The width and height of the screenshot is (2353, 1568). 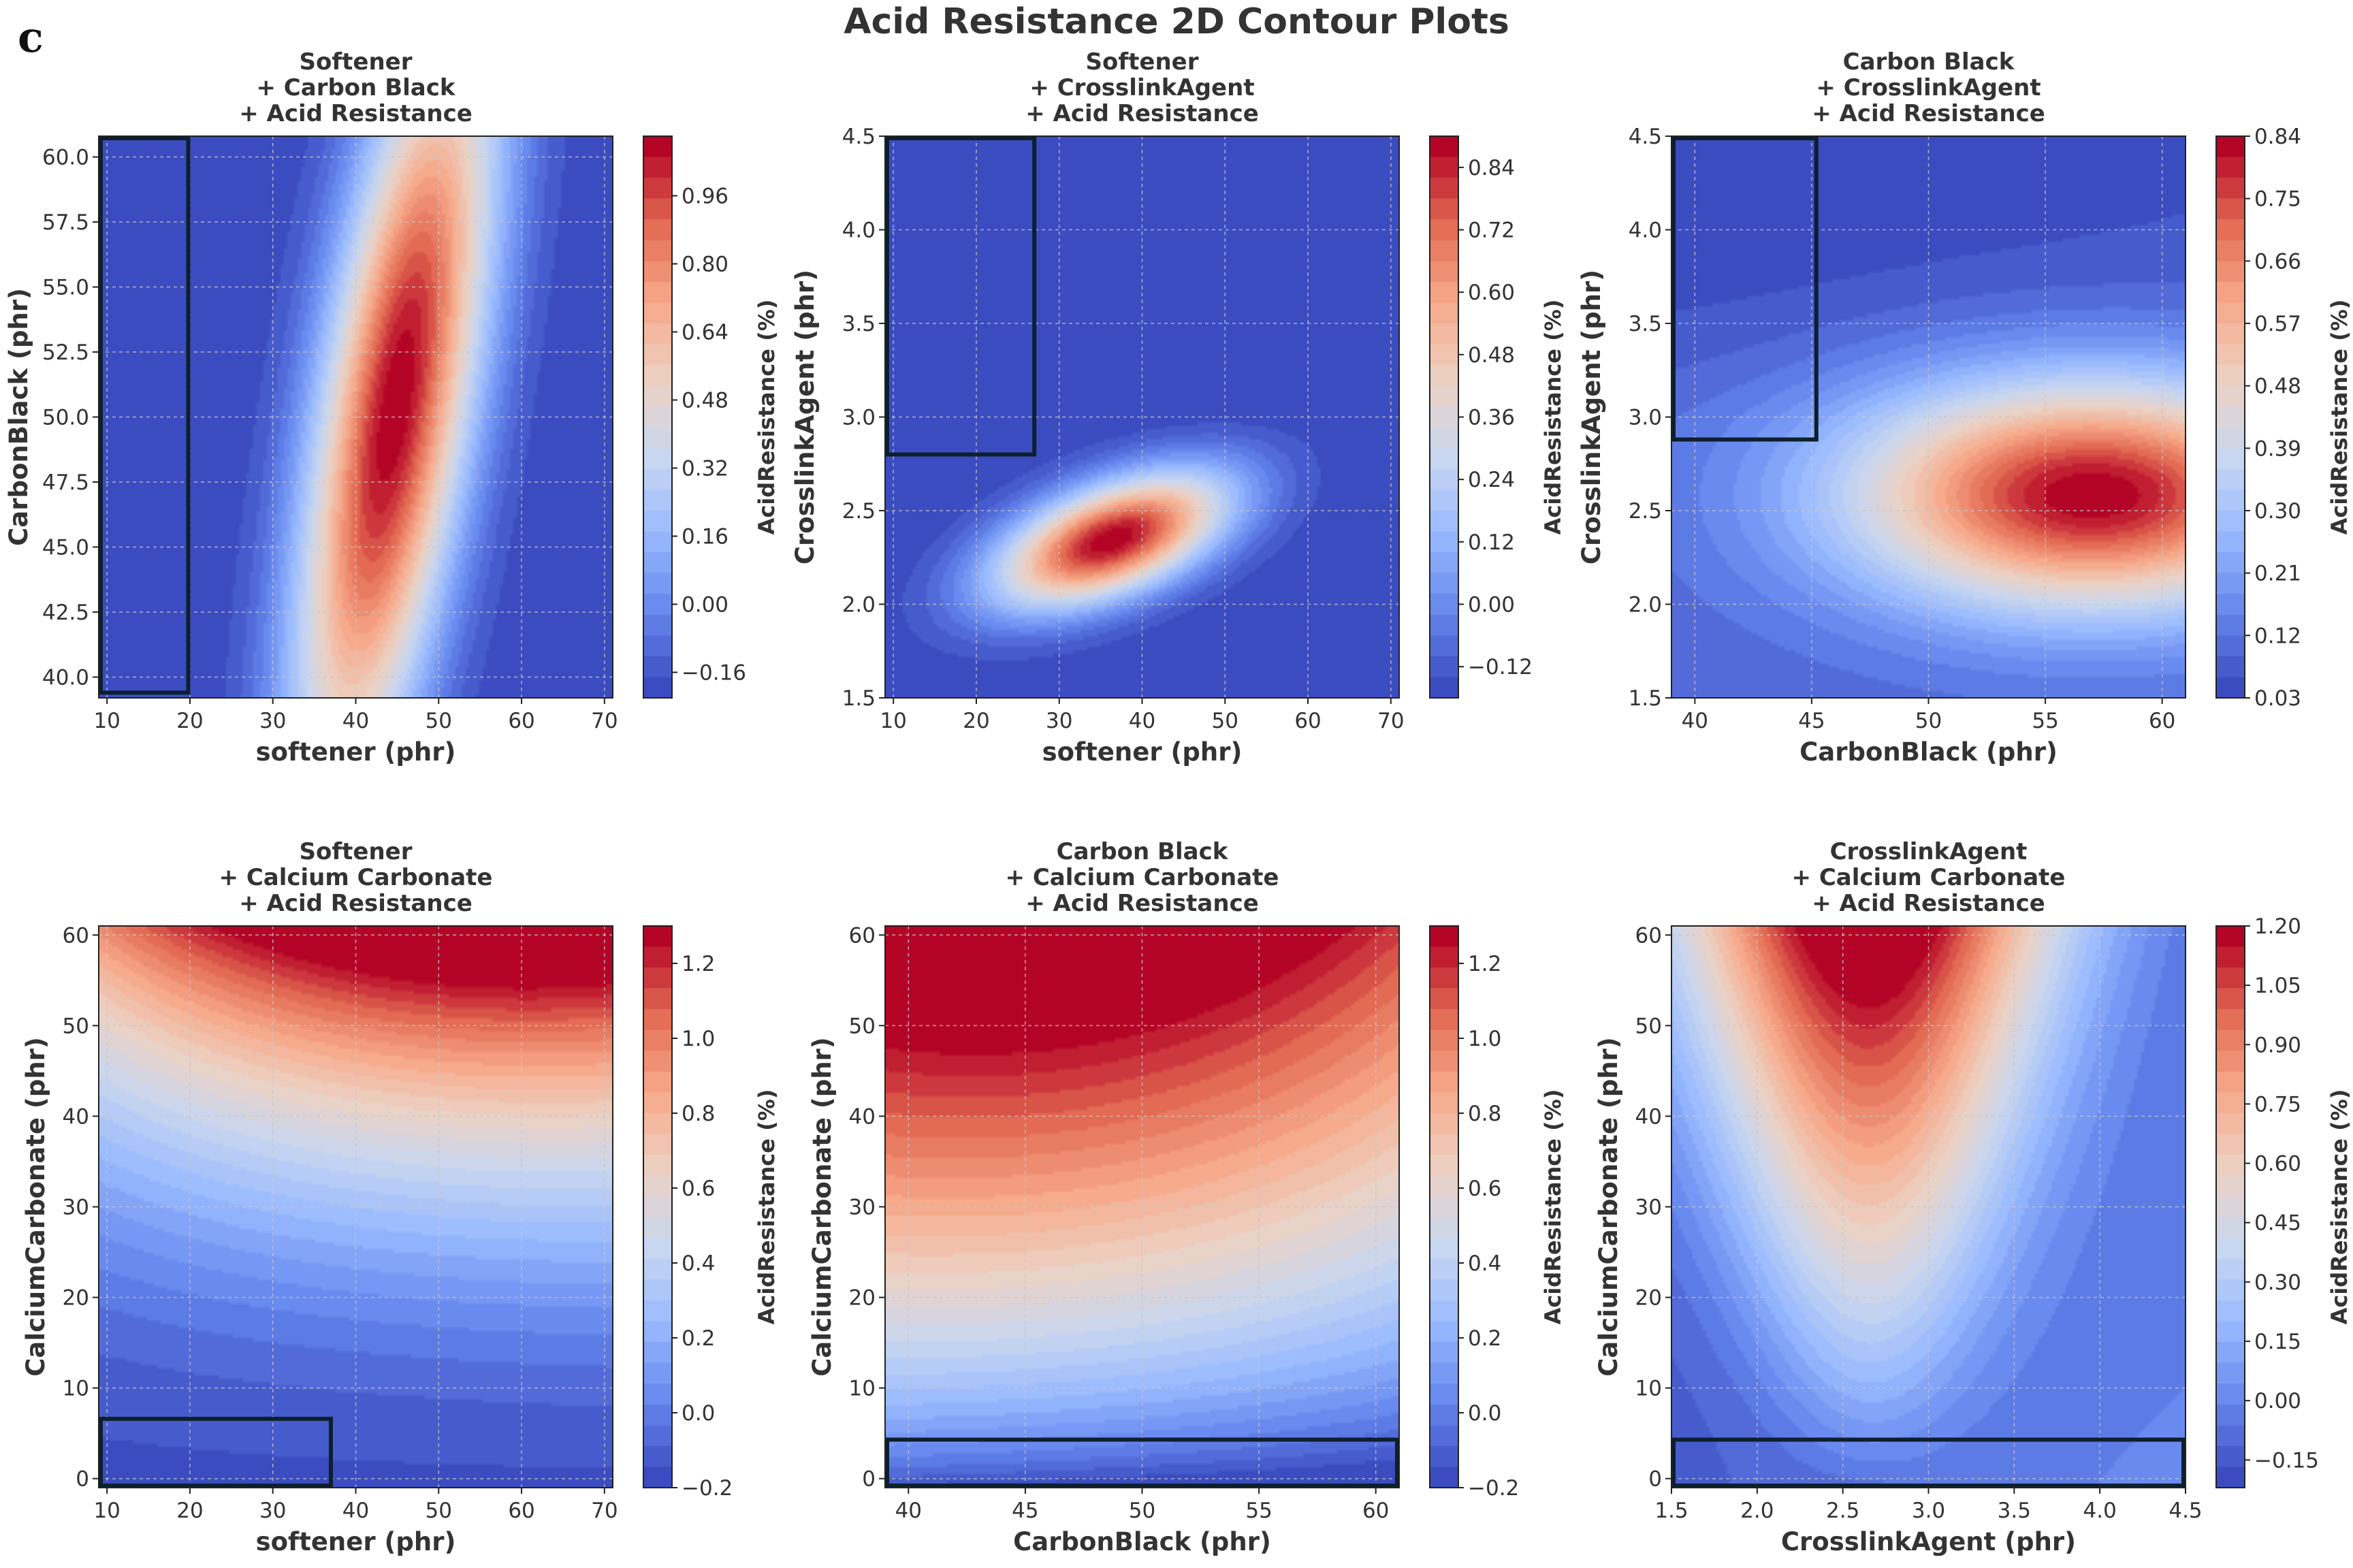 I want to click on colorbar-tick-label: 0.45, so click(x=2277, y=1223).